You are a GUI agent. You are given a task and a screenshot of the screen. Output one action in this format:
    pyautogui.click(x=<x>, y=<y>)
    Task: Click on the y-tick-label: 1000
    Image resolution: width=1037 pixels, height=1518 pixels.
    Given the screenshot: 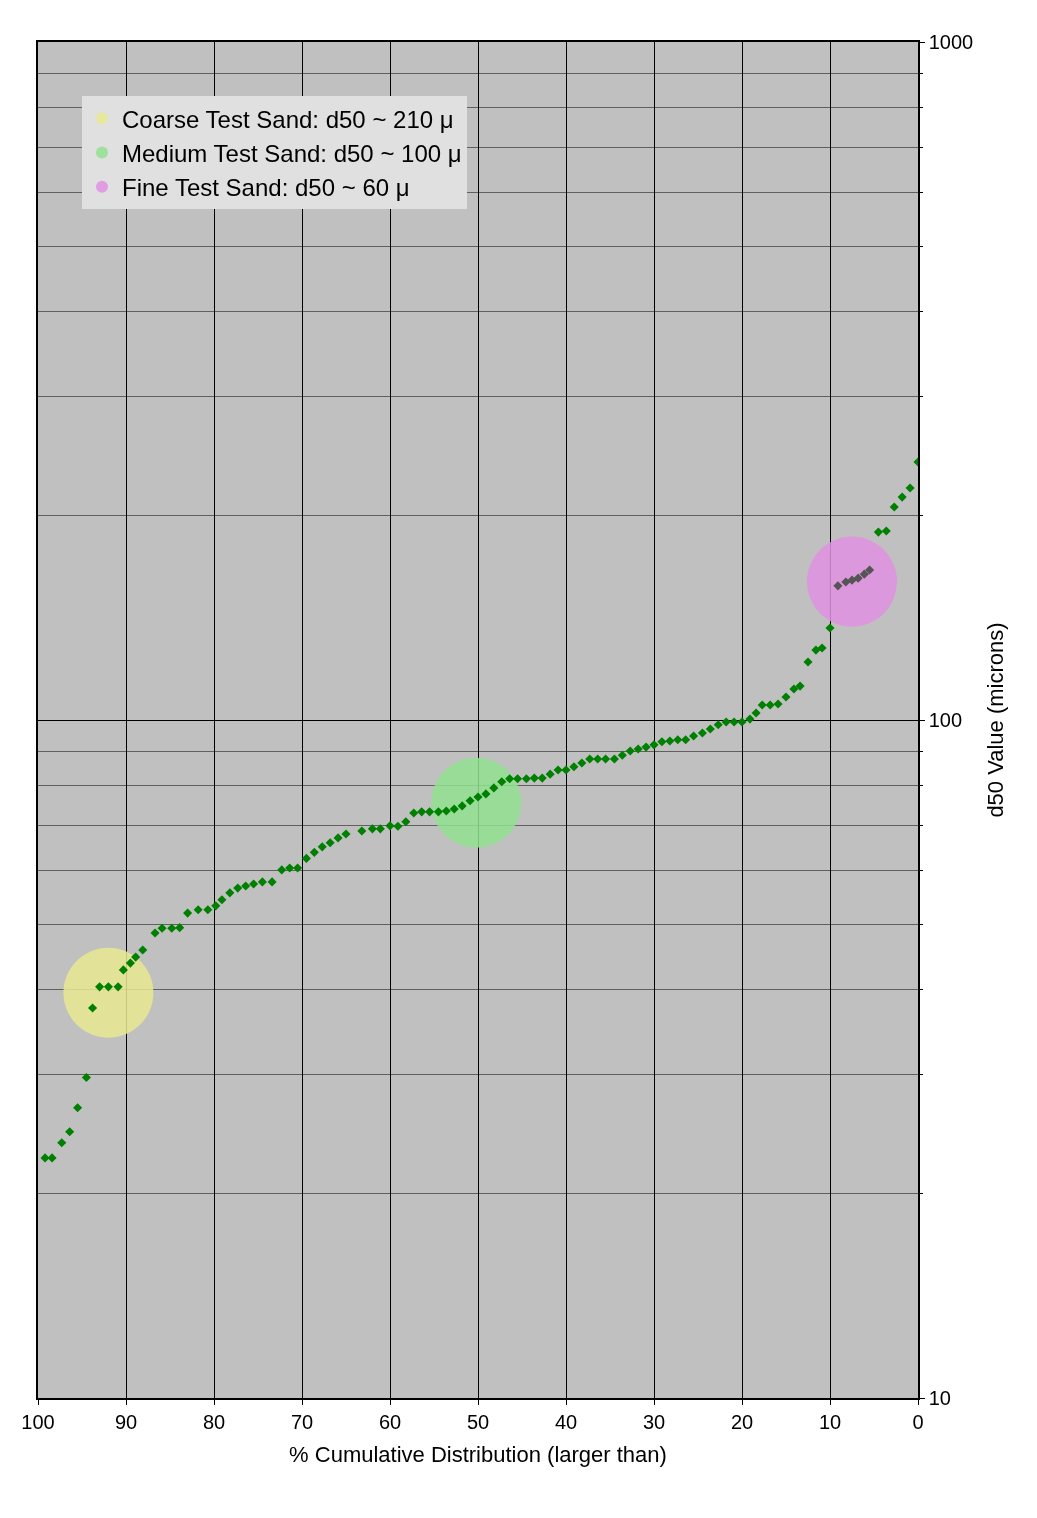 What is the action you would take?
    pyautogui.click(x=951, y=42)
    